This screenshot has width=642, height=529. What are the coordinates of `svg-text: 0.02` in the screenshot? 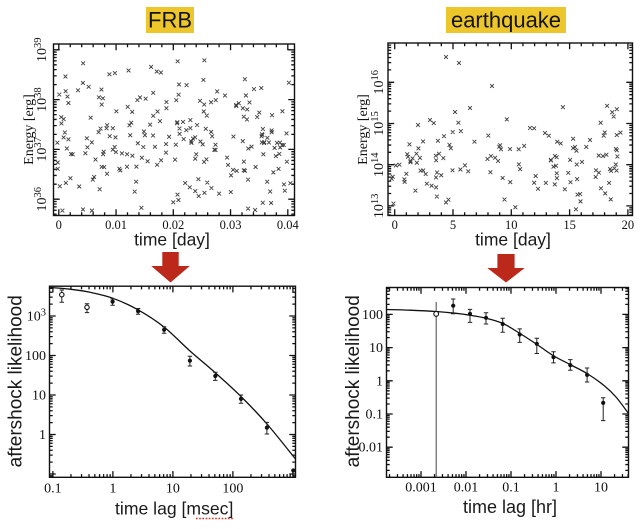 It's located at (173, 225).